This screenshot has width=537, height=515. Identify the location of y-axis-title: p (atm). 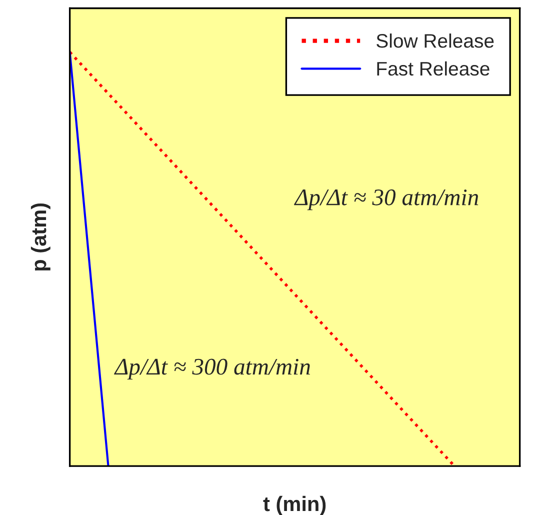
(40, 236).